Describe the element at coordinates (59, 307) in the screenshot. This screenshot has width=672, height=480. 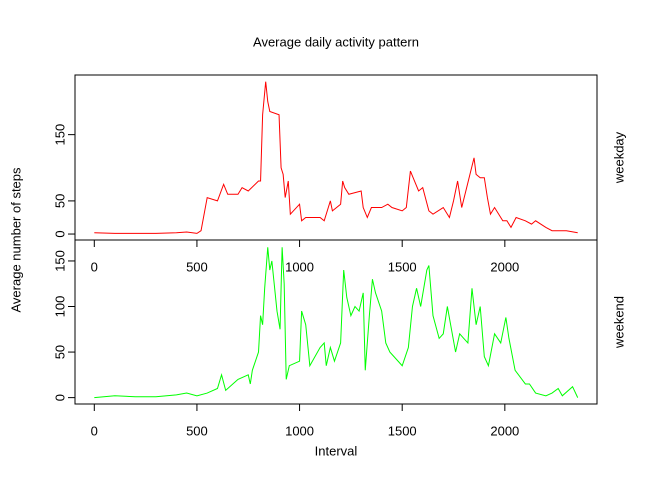
I see `y-tick-label: 100` at that location.